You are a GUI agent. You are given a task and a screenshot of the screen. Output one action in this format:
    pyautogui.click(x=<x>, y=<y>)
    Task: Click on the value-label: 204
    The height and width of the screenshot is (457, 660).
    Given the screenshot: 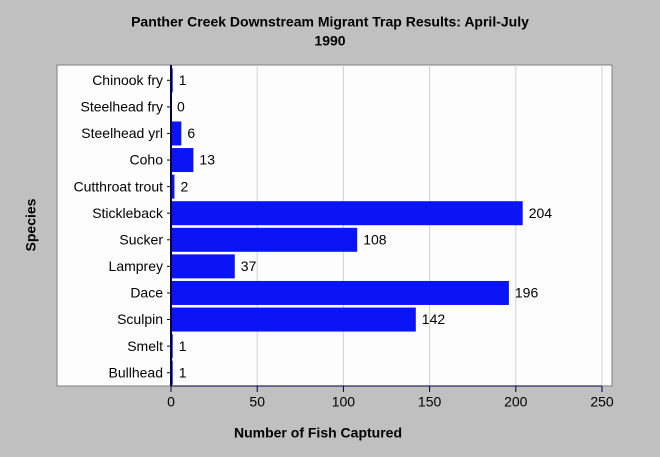 What is the action you would take?
    pyautogui.click(x=541, y=213)
    